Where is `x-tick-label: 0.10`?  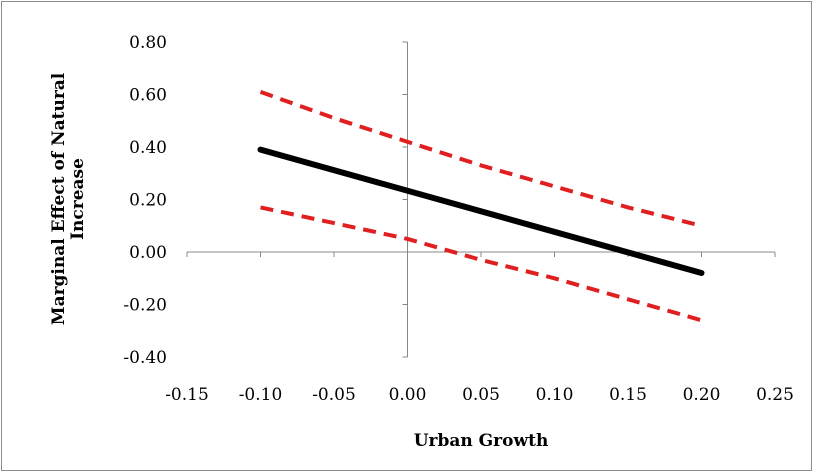 x-tick-label: 0.10 is located at coordinates (555, 395).